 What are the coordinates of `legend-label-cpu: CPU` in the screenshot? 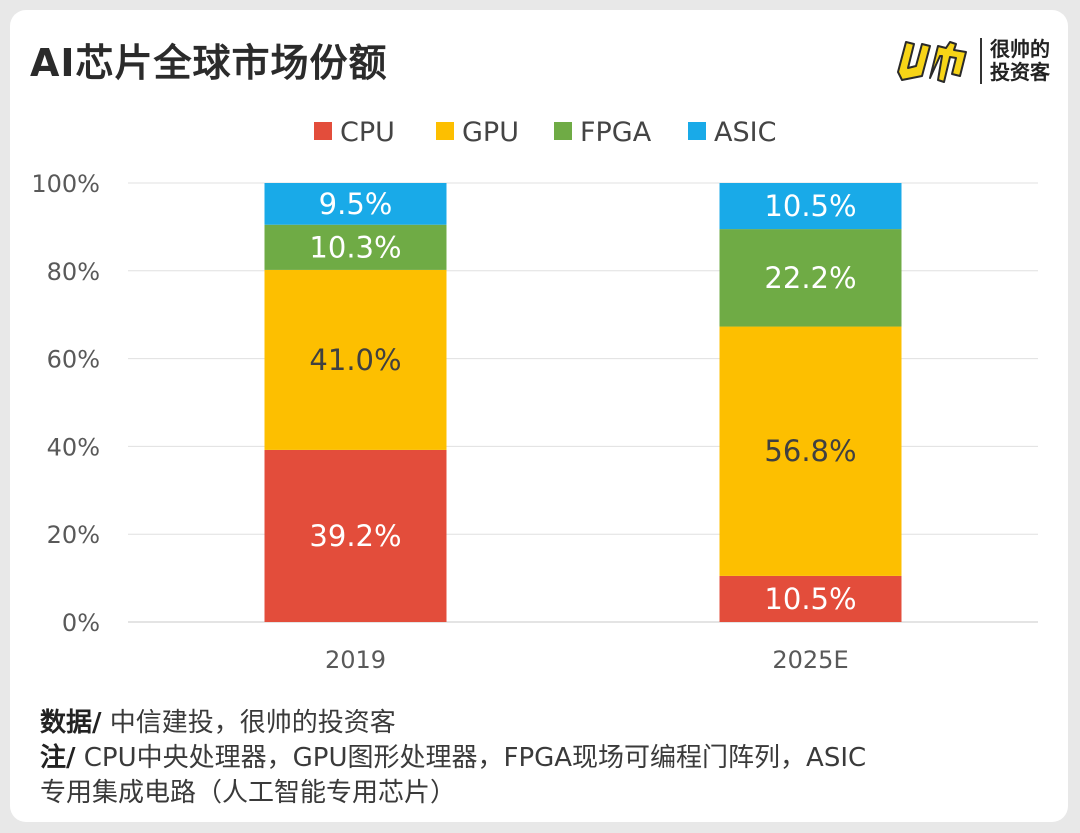 It's located at (367, 132).